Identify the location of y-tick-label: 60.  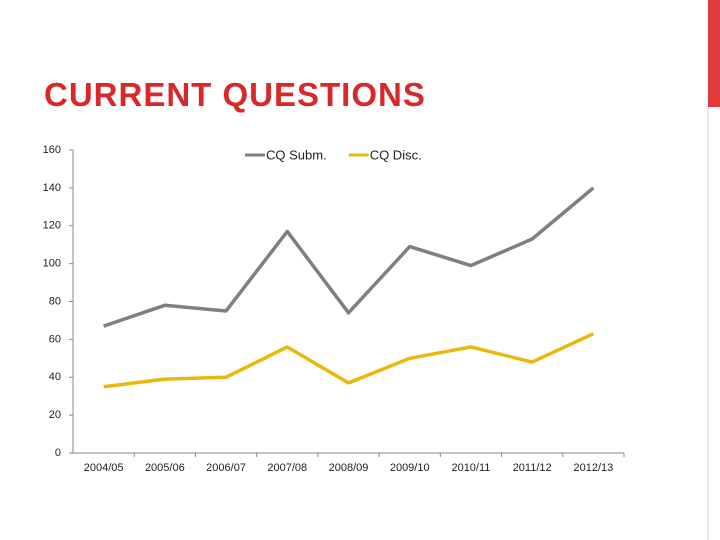
(55, 339).